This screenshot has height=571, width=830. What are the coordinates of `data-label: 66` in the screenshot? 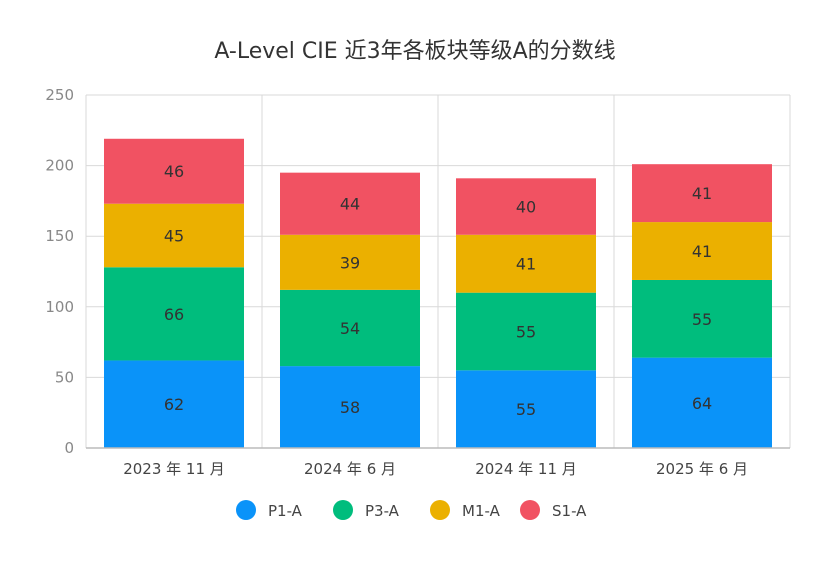 It's located at (174, 314).